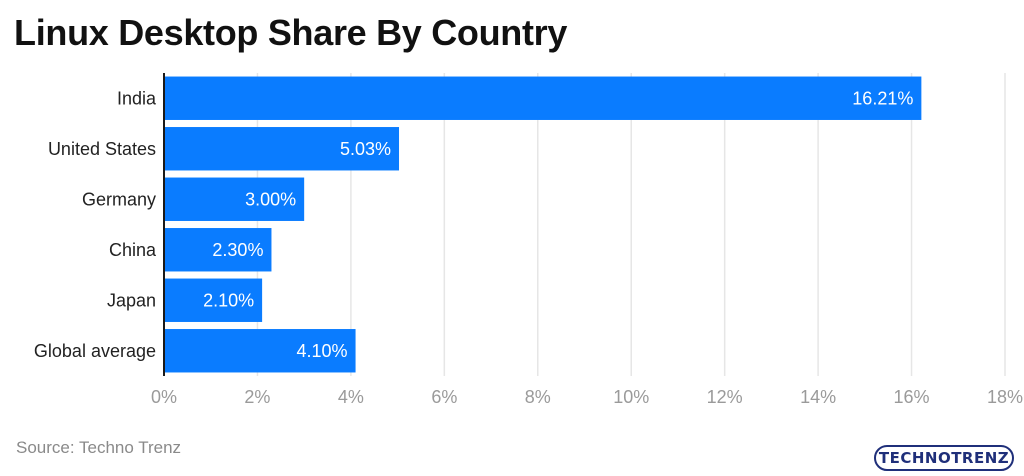  I want to click on technotrenz-logo: TECHNOTRENZ, so click(944, 458).